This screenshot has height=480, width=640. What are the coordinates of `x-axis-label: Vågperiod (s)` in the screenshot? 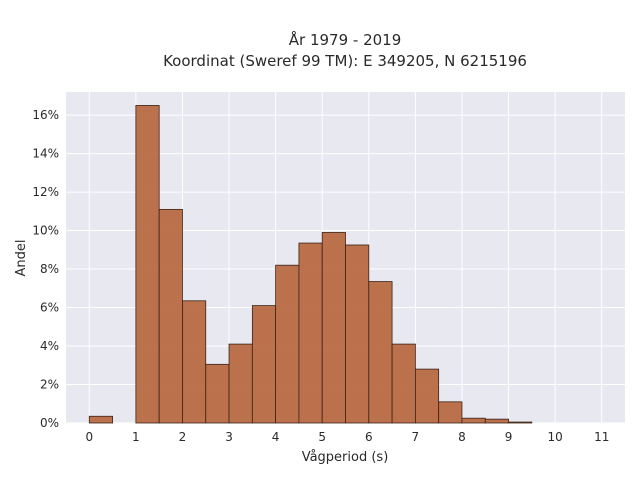 It's located at (345, 457).